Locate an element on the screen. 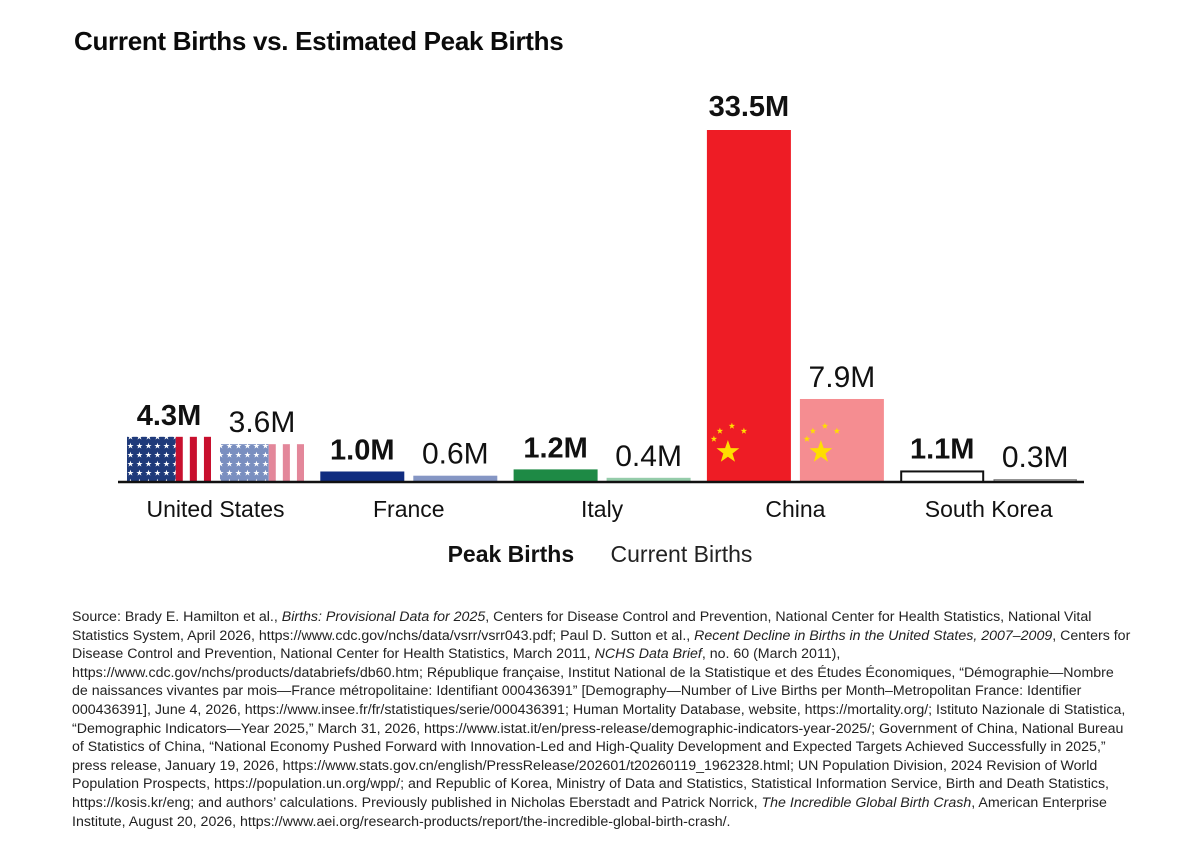 This screenshot has width=1200, height=854. bar-italy-peak is located at coordinates (555, 475).